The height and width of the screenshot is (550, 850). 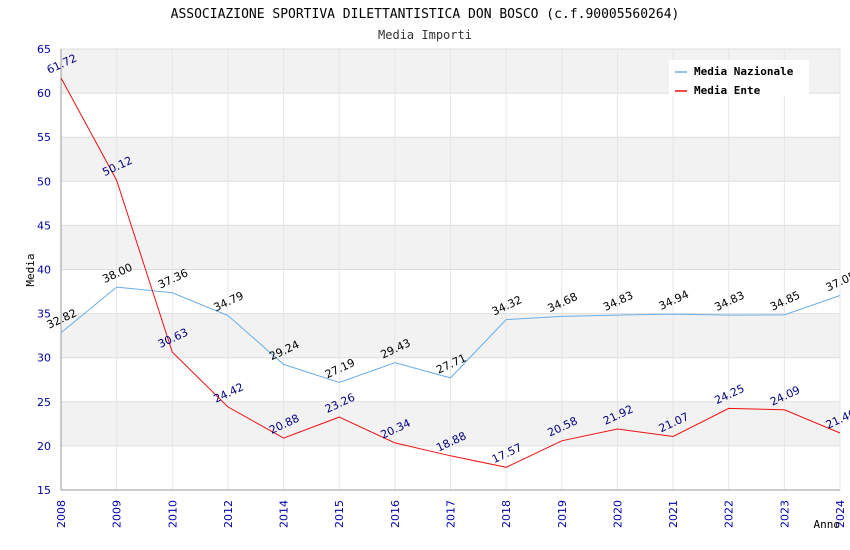 What do you see at coordinates (840, 514) in the screenshot?
I see `x-tick-2024: 2024` at bounding box center [840, 514].